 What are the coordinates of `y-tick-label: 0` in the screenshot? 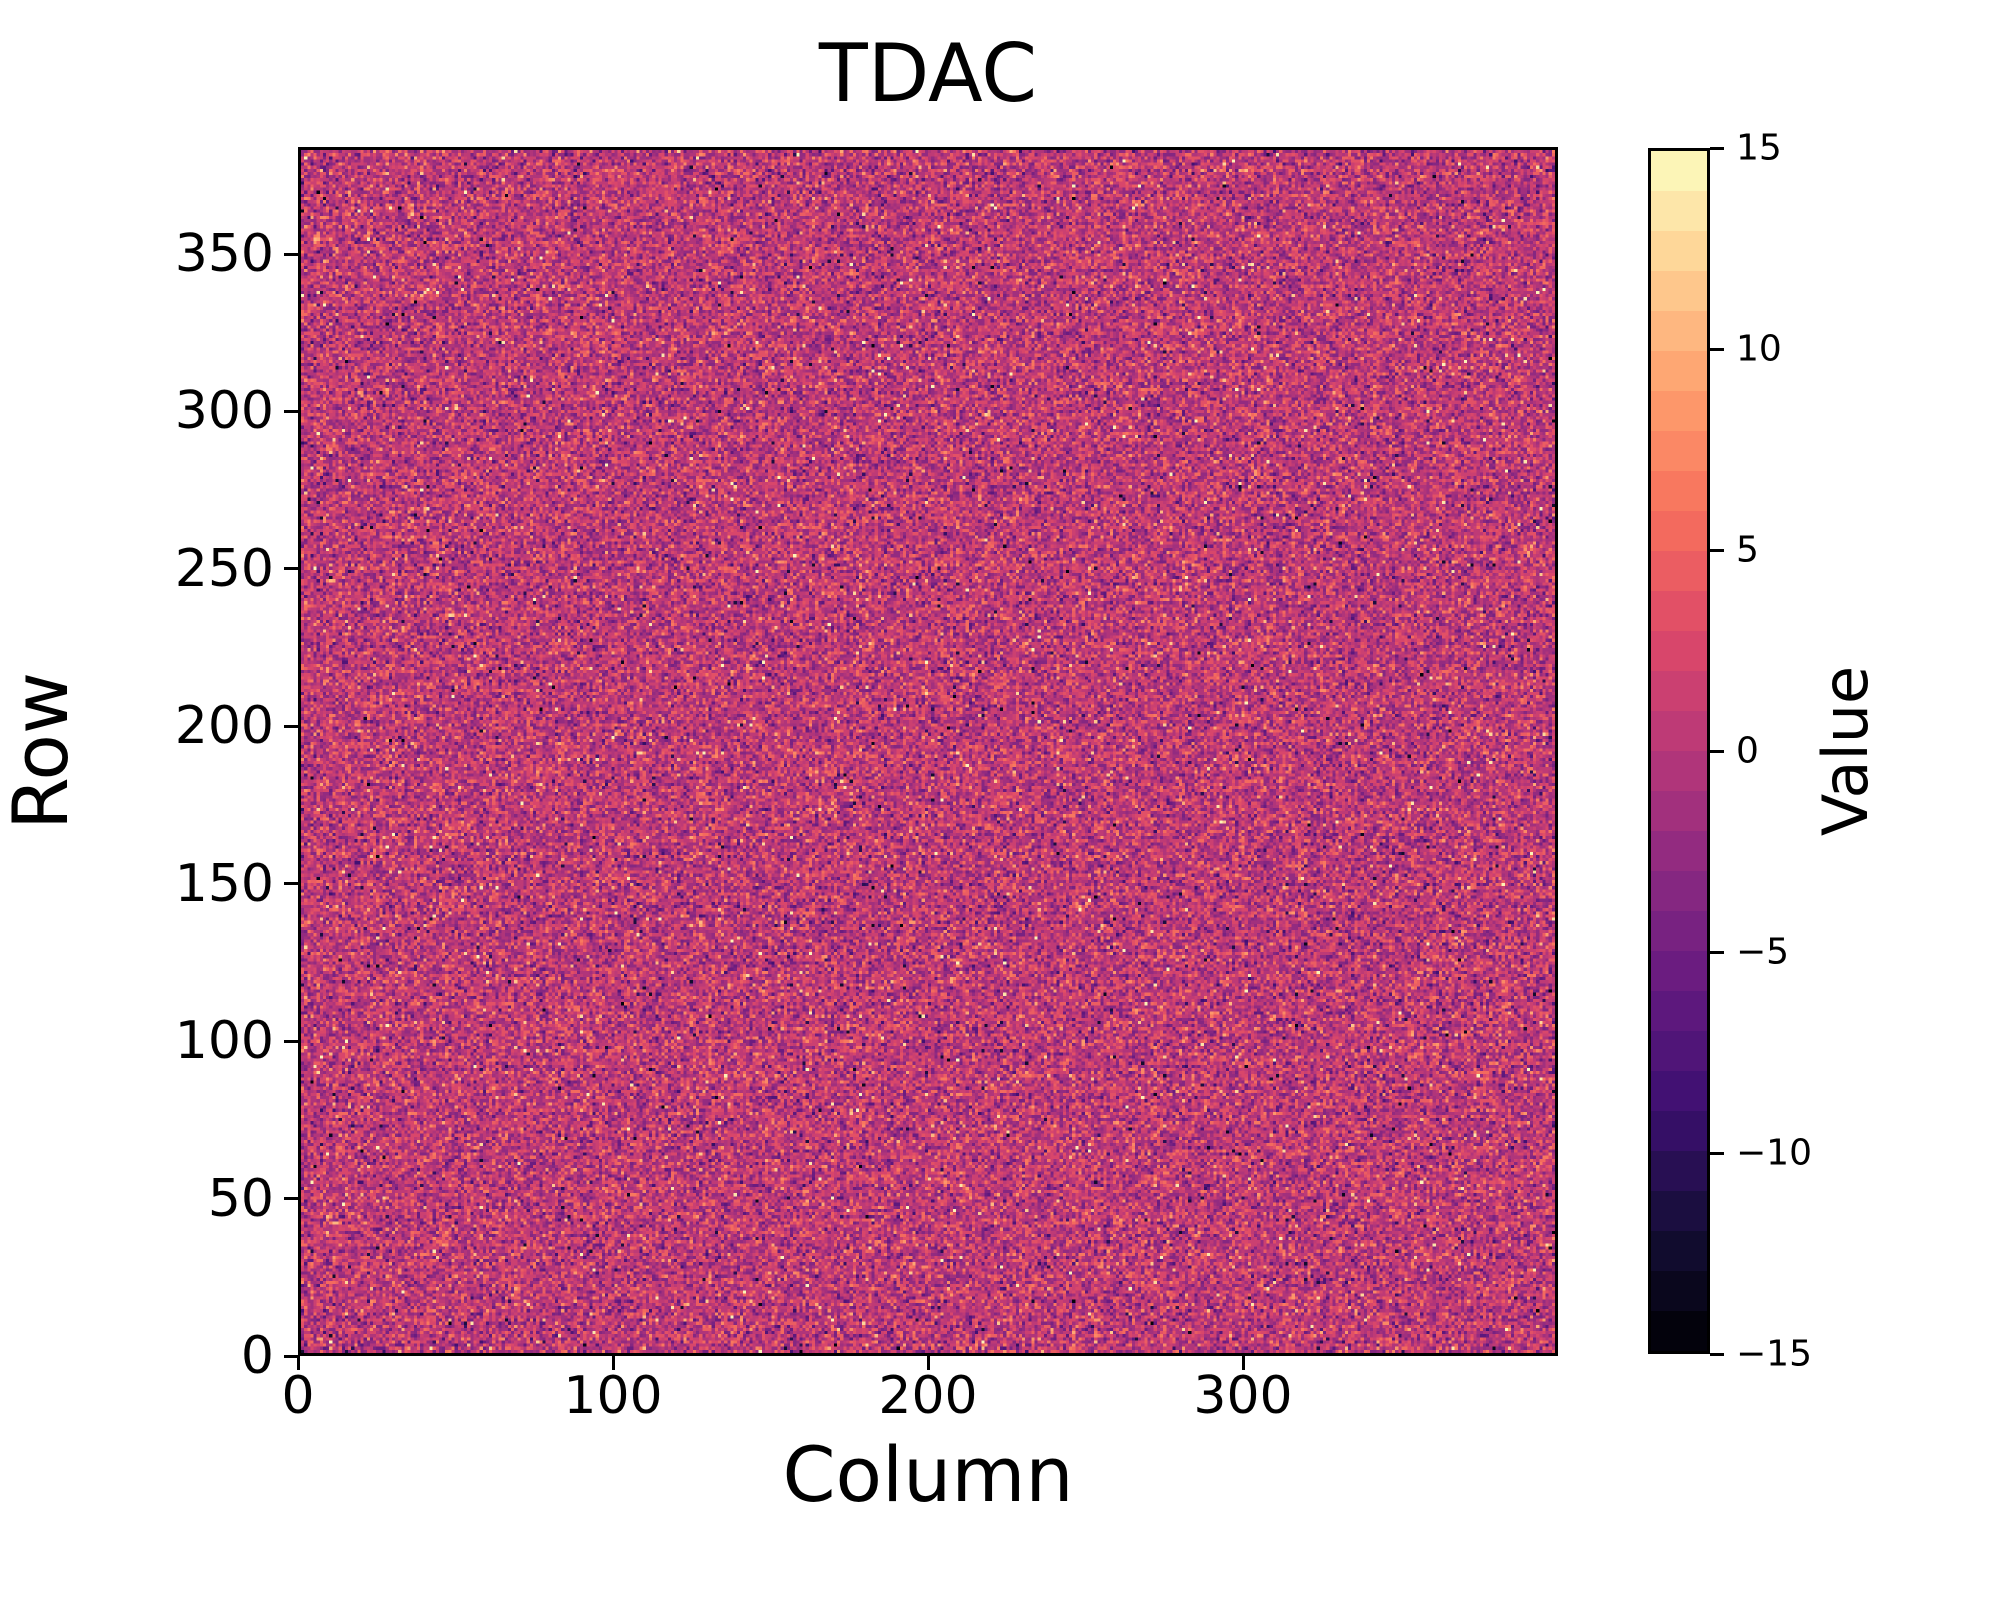 It's located at (257, 1356).